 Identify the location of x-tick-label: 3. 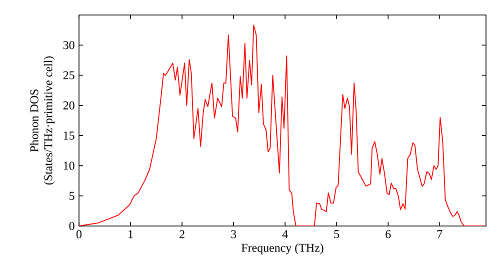
(233, 234).